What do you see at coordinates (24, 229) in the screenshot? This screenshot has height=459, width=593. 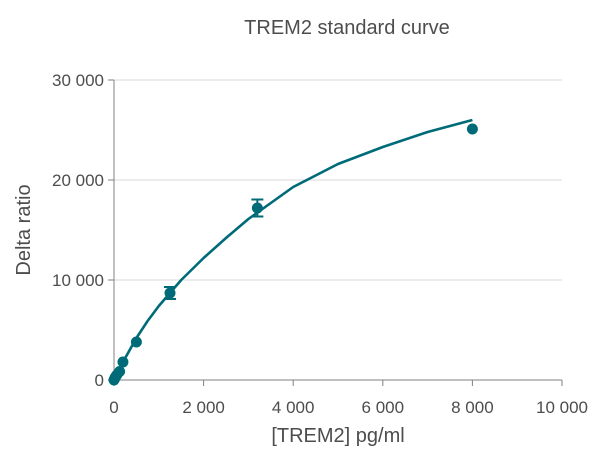 I see `y-axis-label: Delta ratio` at bounding box center [24, 229].